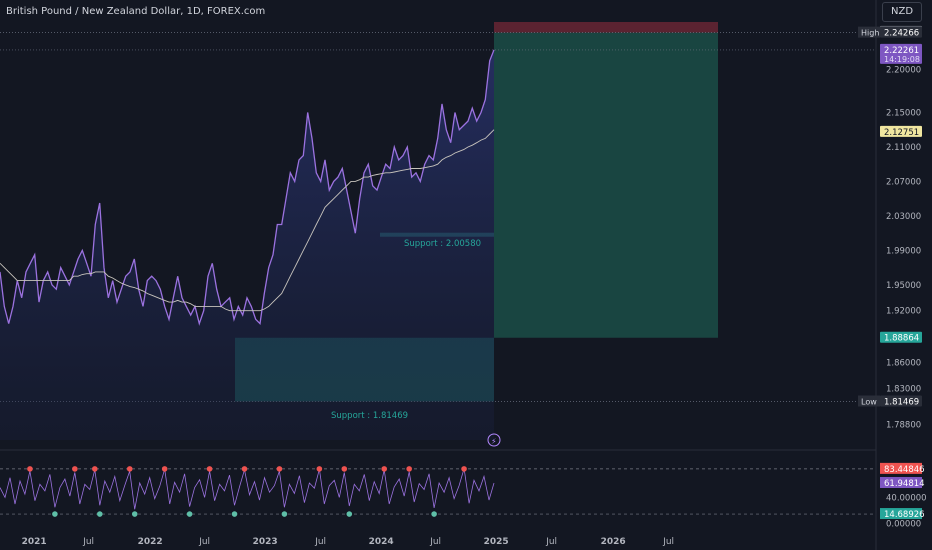  Describe the element at coordinates (903, 70) in the screenshot. I see `price-axis-tick: 2.20000` at that location.